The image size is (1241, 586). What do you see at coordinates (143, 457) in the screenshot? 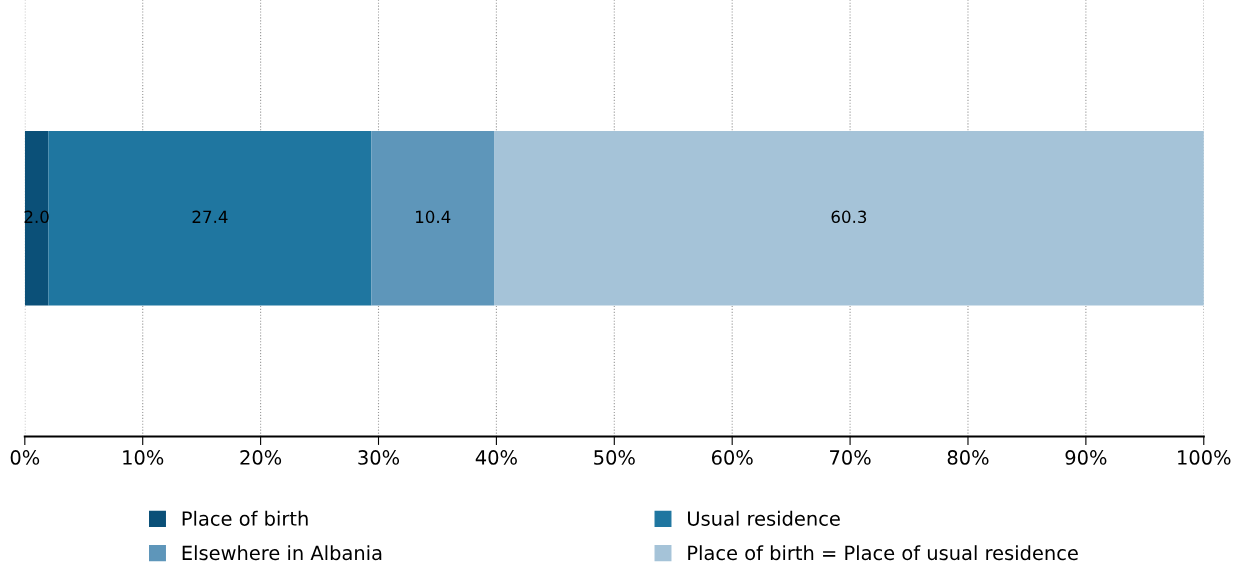
I see `x-tick-label: 10%` at bounding box center [143, 457].